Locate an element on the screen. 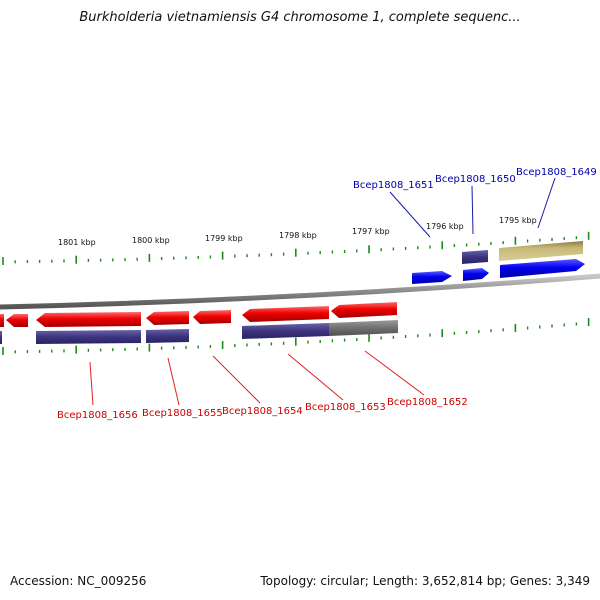  gene-label: Bcep1808_1651 is located at coordinates (393, 185).